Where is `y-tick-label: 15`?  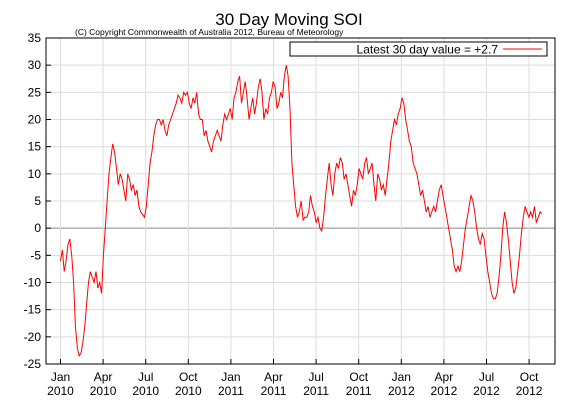 y-tick-label: 15 is located at coordinates (35, 147).